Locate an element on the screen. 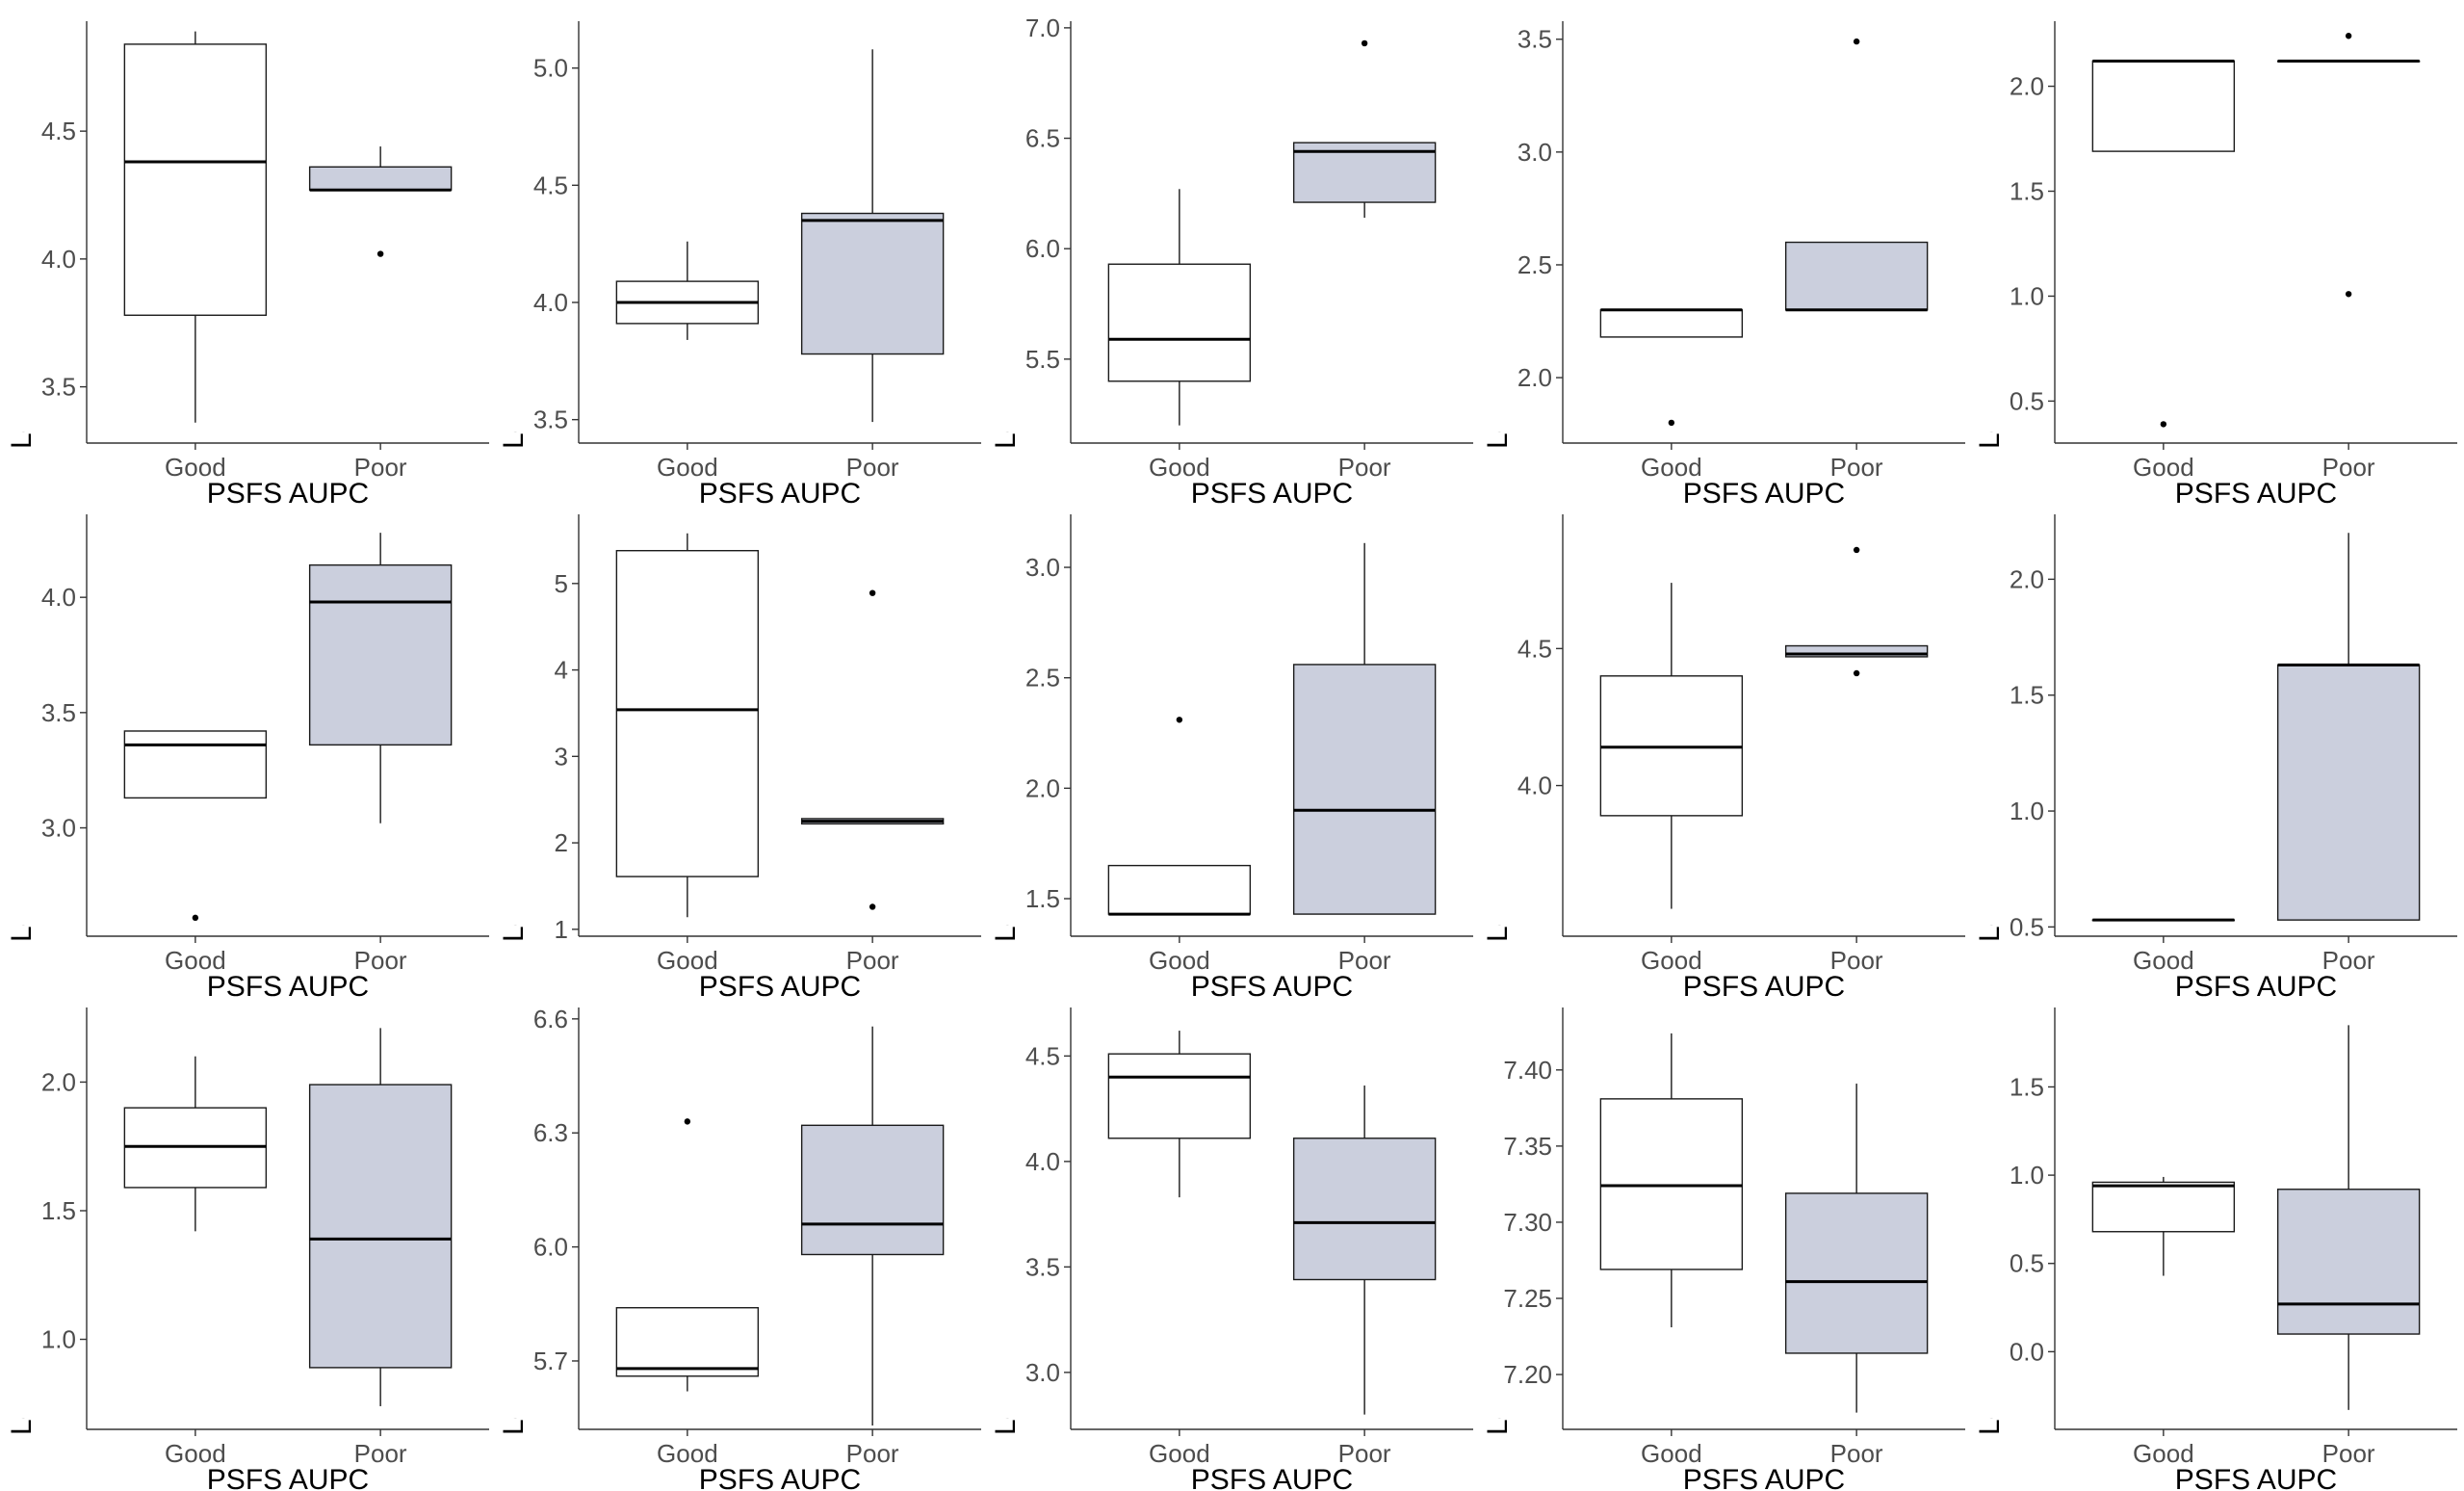 The width and height of the screenshot is (2464, 1491). y-axis-title: Log of Pre-Antivenom IL01Ra (2X) is located at coordinates (22, 720).